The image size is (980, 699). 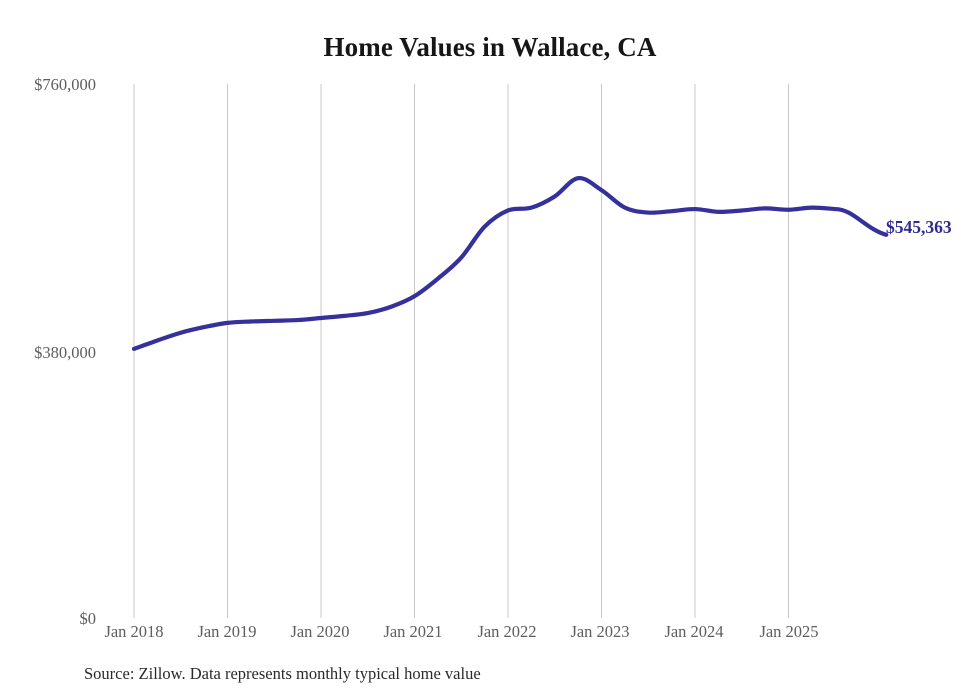 What do you see at coordinates (507, 631) in the screenshot?
I see `x-axis-tick-label-2022: Jan 2022` at bounding box center [507, 631].